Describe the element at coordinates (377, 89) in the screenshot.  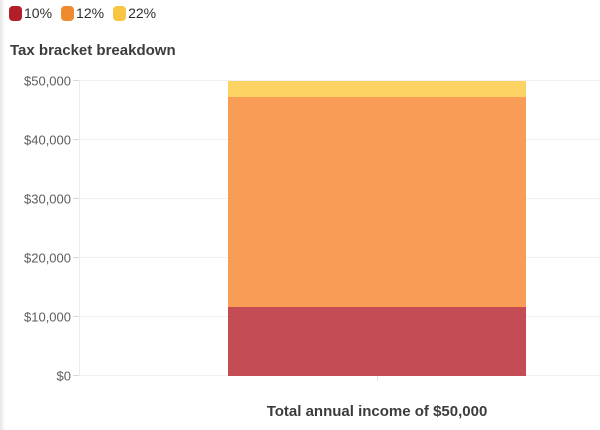
I see `bar-segment-22pct` at that location.